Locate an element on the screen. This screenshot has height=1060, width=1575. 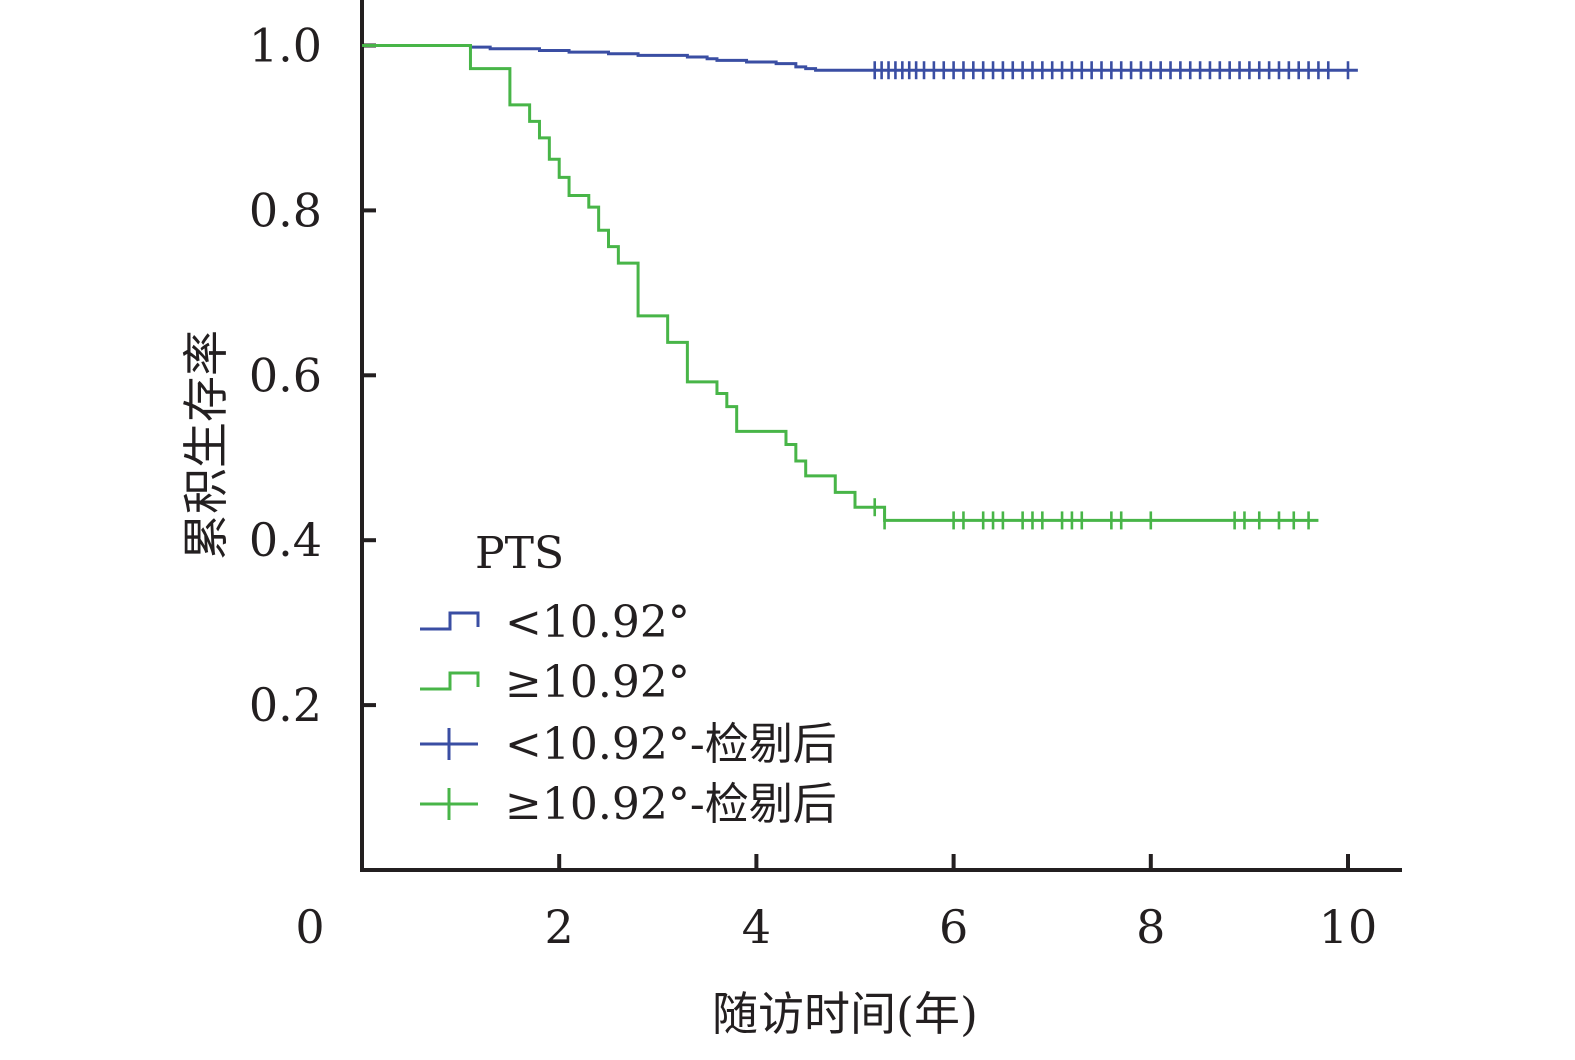
x-tick-label-4: 4 is located at coordinates (756, 927).